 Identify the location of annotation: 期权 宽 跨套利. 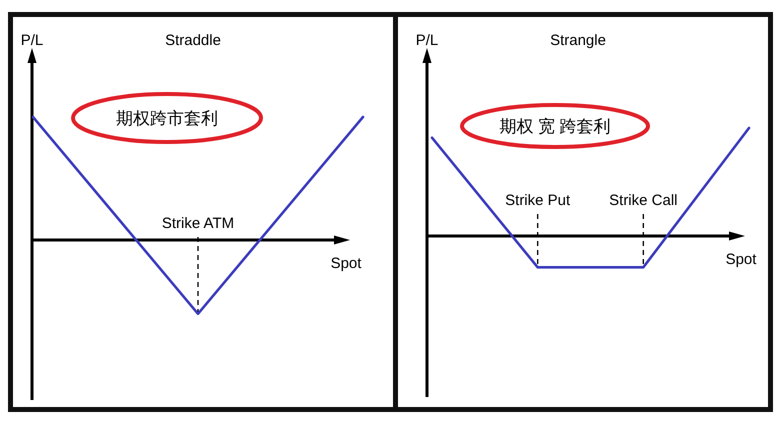
(555, 126).